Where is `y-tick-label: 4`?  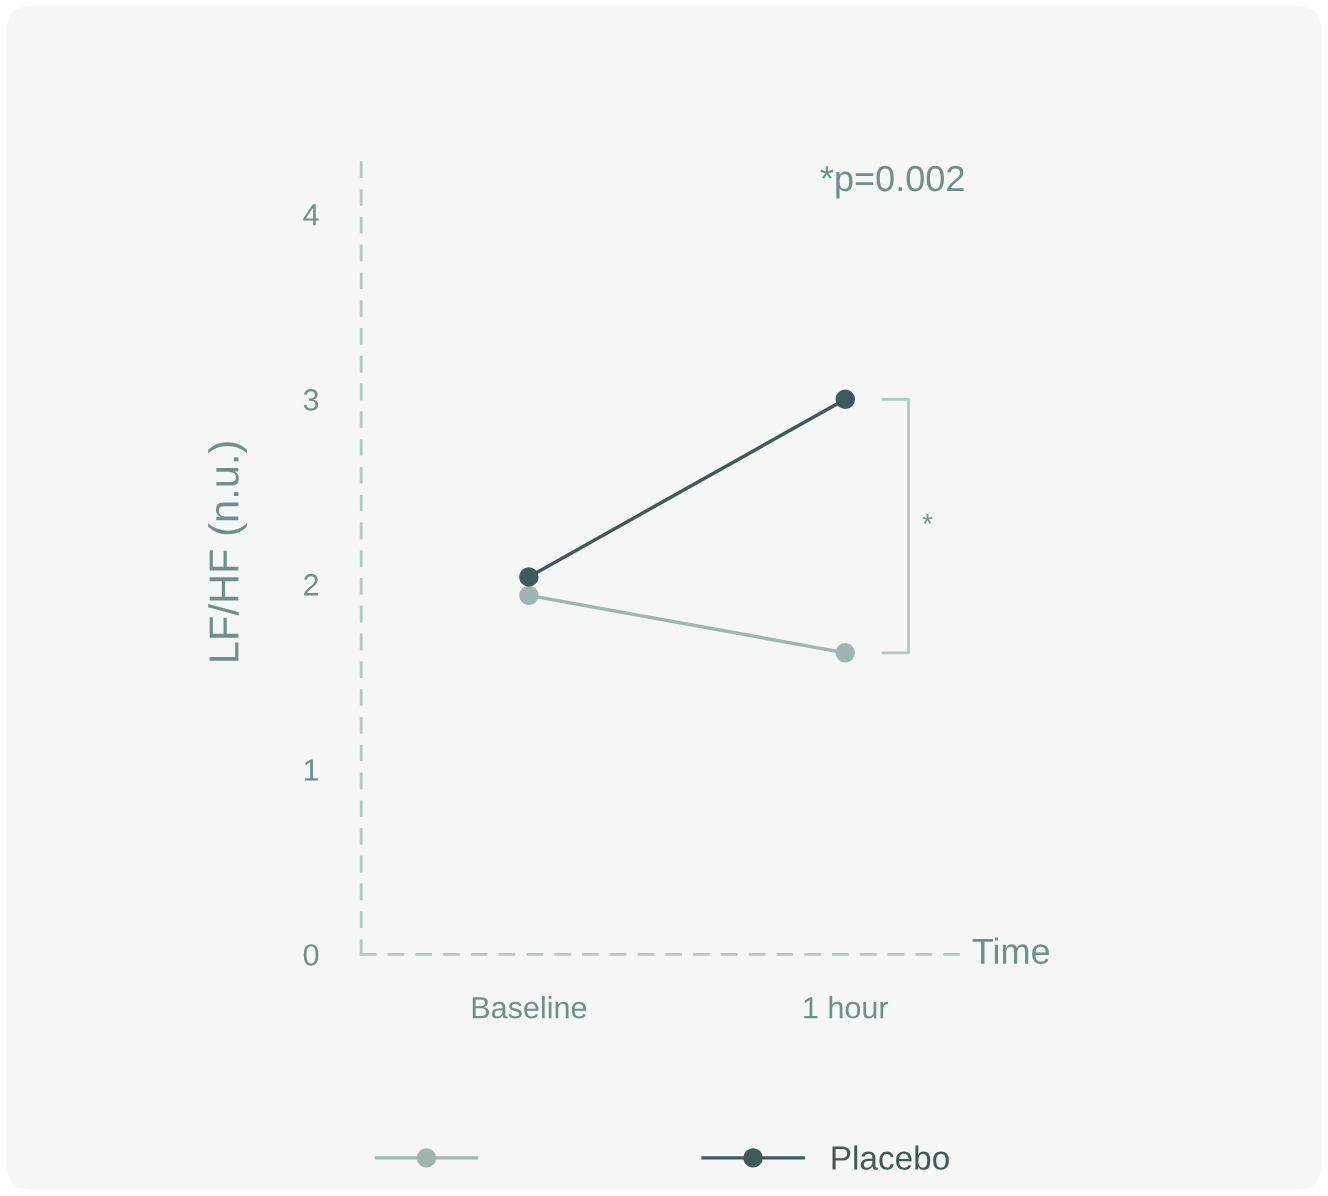 y-tick-label: 4 is located at coordinates (311, 215).